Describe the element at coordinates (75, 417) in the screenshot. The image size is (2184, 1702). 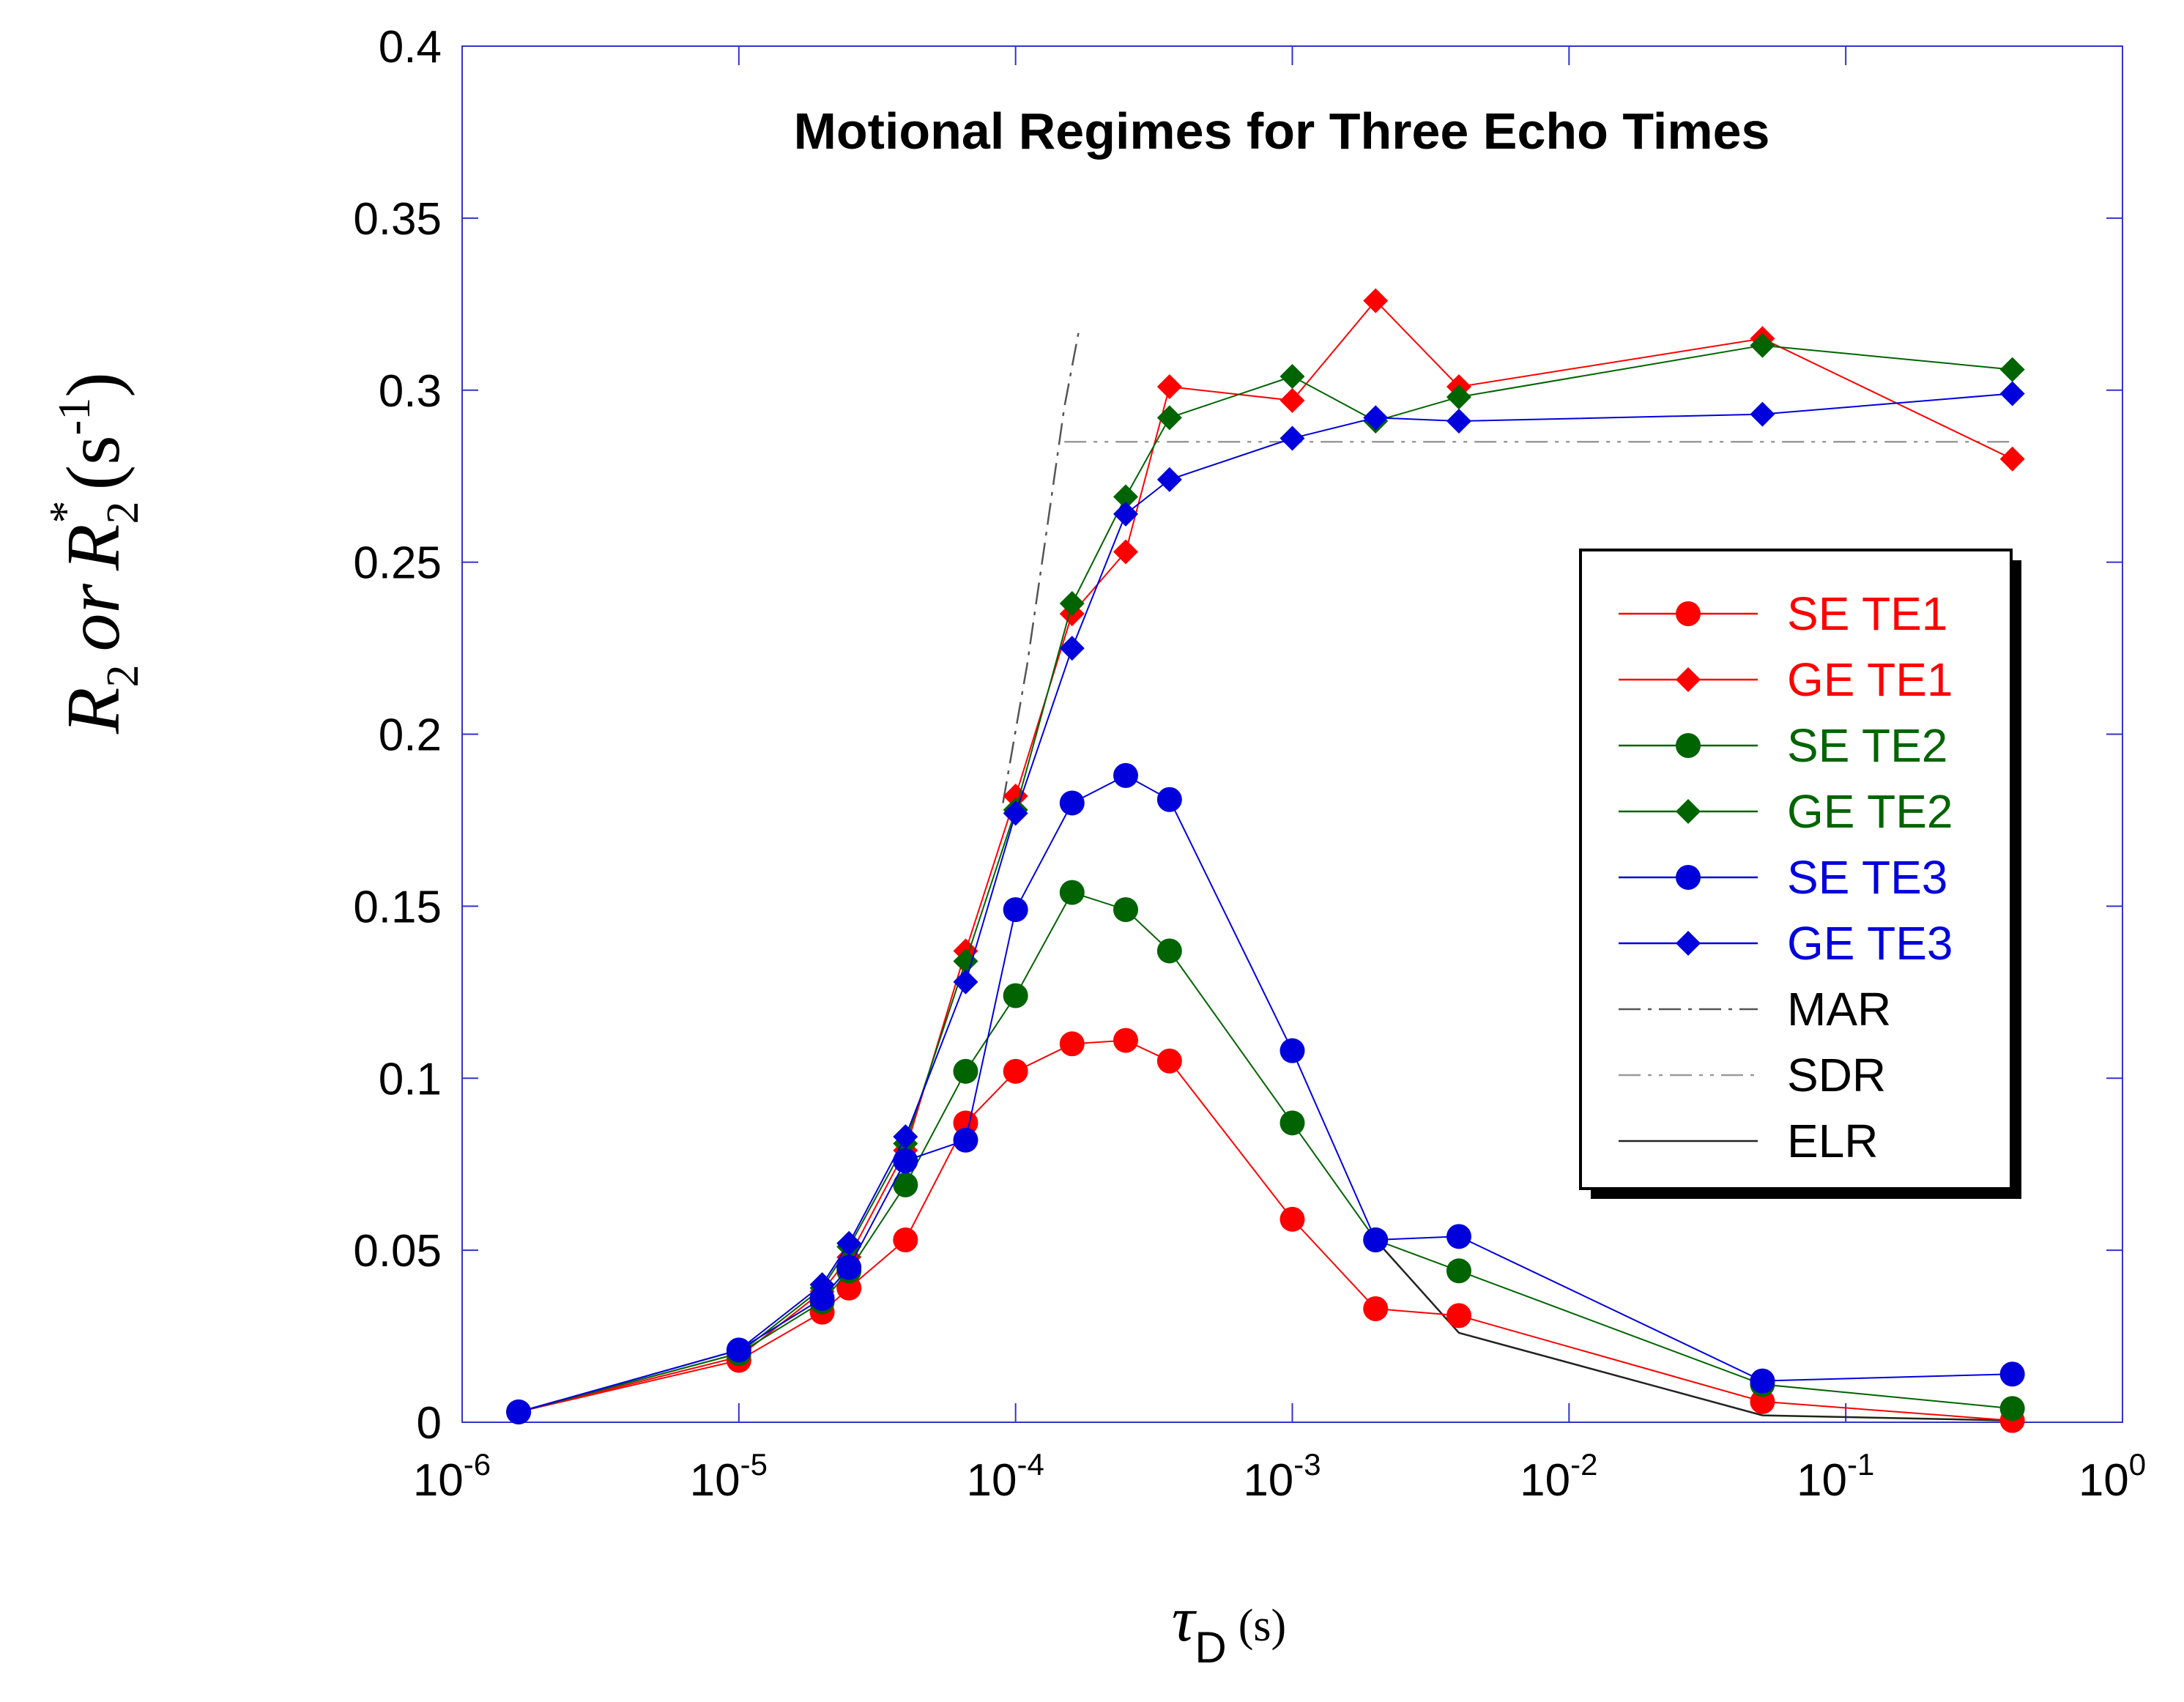
I see `y-label-unit-sup: -1` at that location.